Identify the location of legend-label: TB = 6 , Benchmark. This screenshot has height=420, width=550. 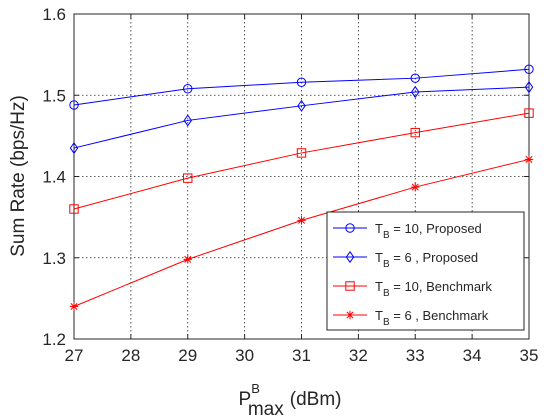
(432, 318).